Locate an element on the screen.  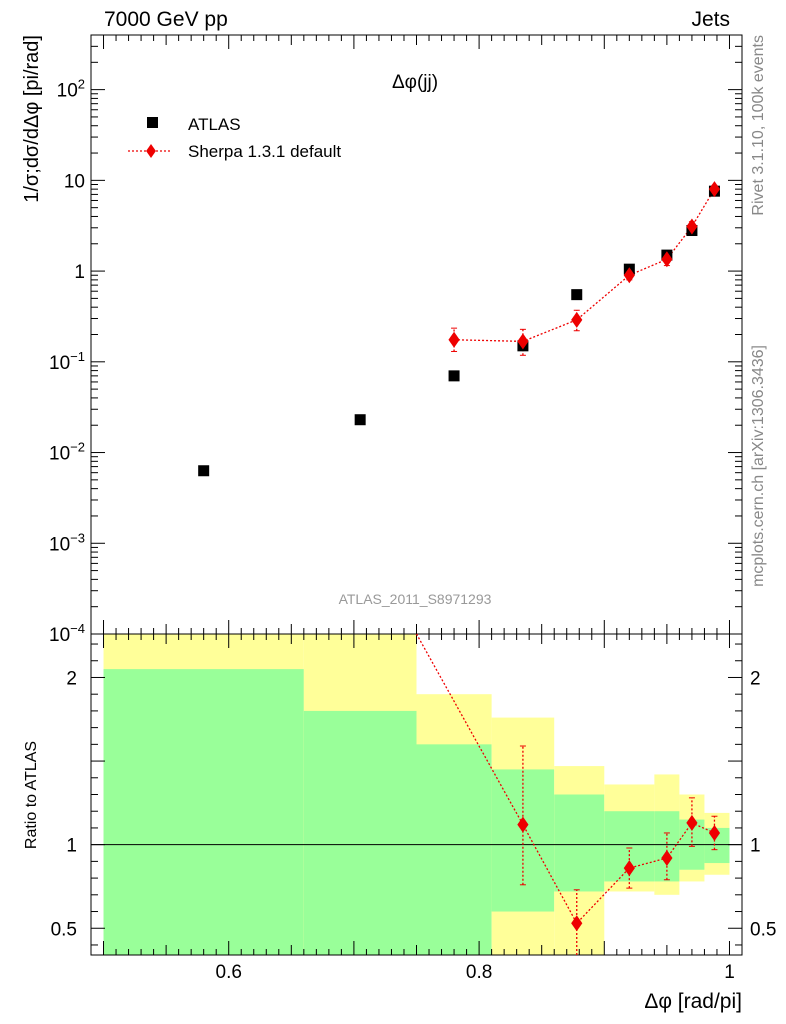
y-axis-label: 1/σ;dσ/dΔφ [pi/rad] is located at coordinates (32, 119).